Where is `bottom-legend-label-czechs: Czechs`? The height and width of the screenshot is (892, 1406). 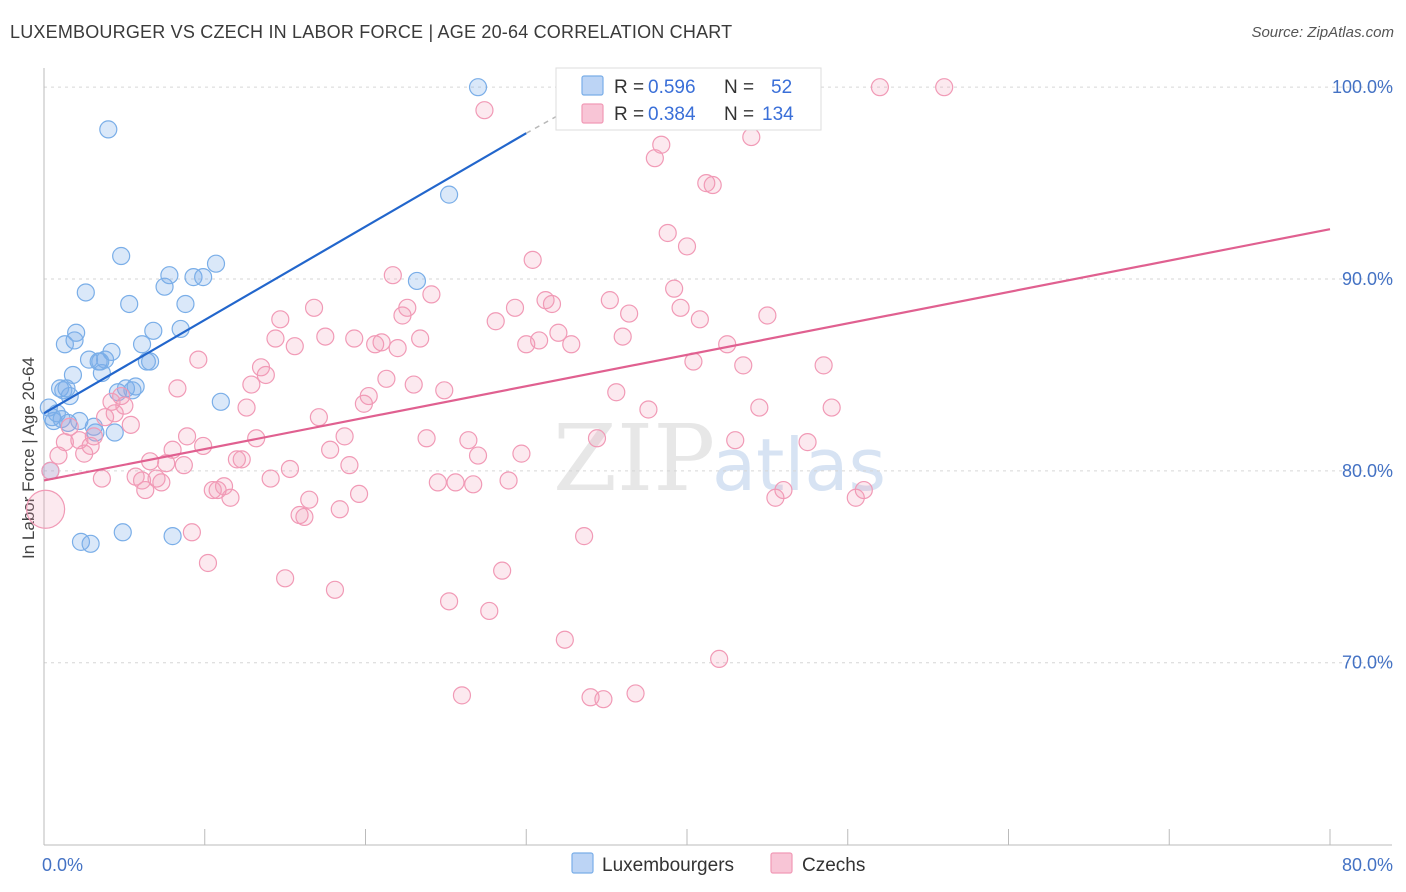
bottom-legend-label-czechs: Czechs is located at coordinates (833, 865).